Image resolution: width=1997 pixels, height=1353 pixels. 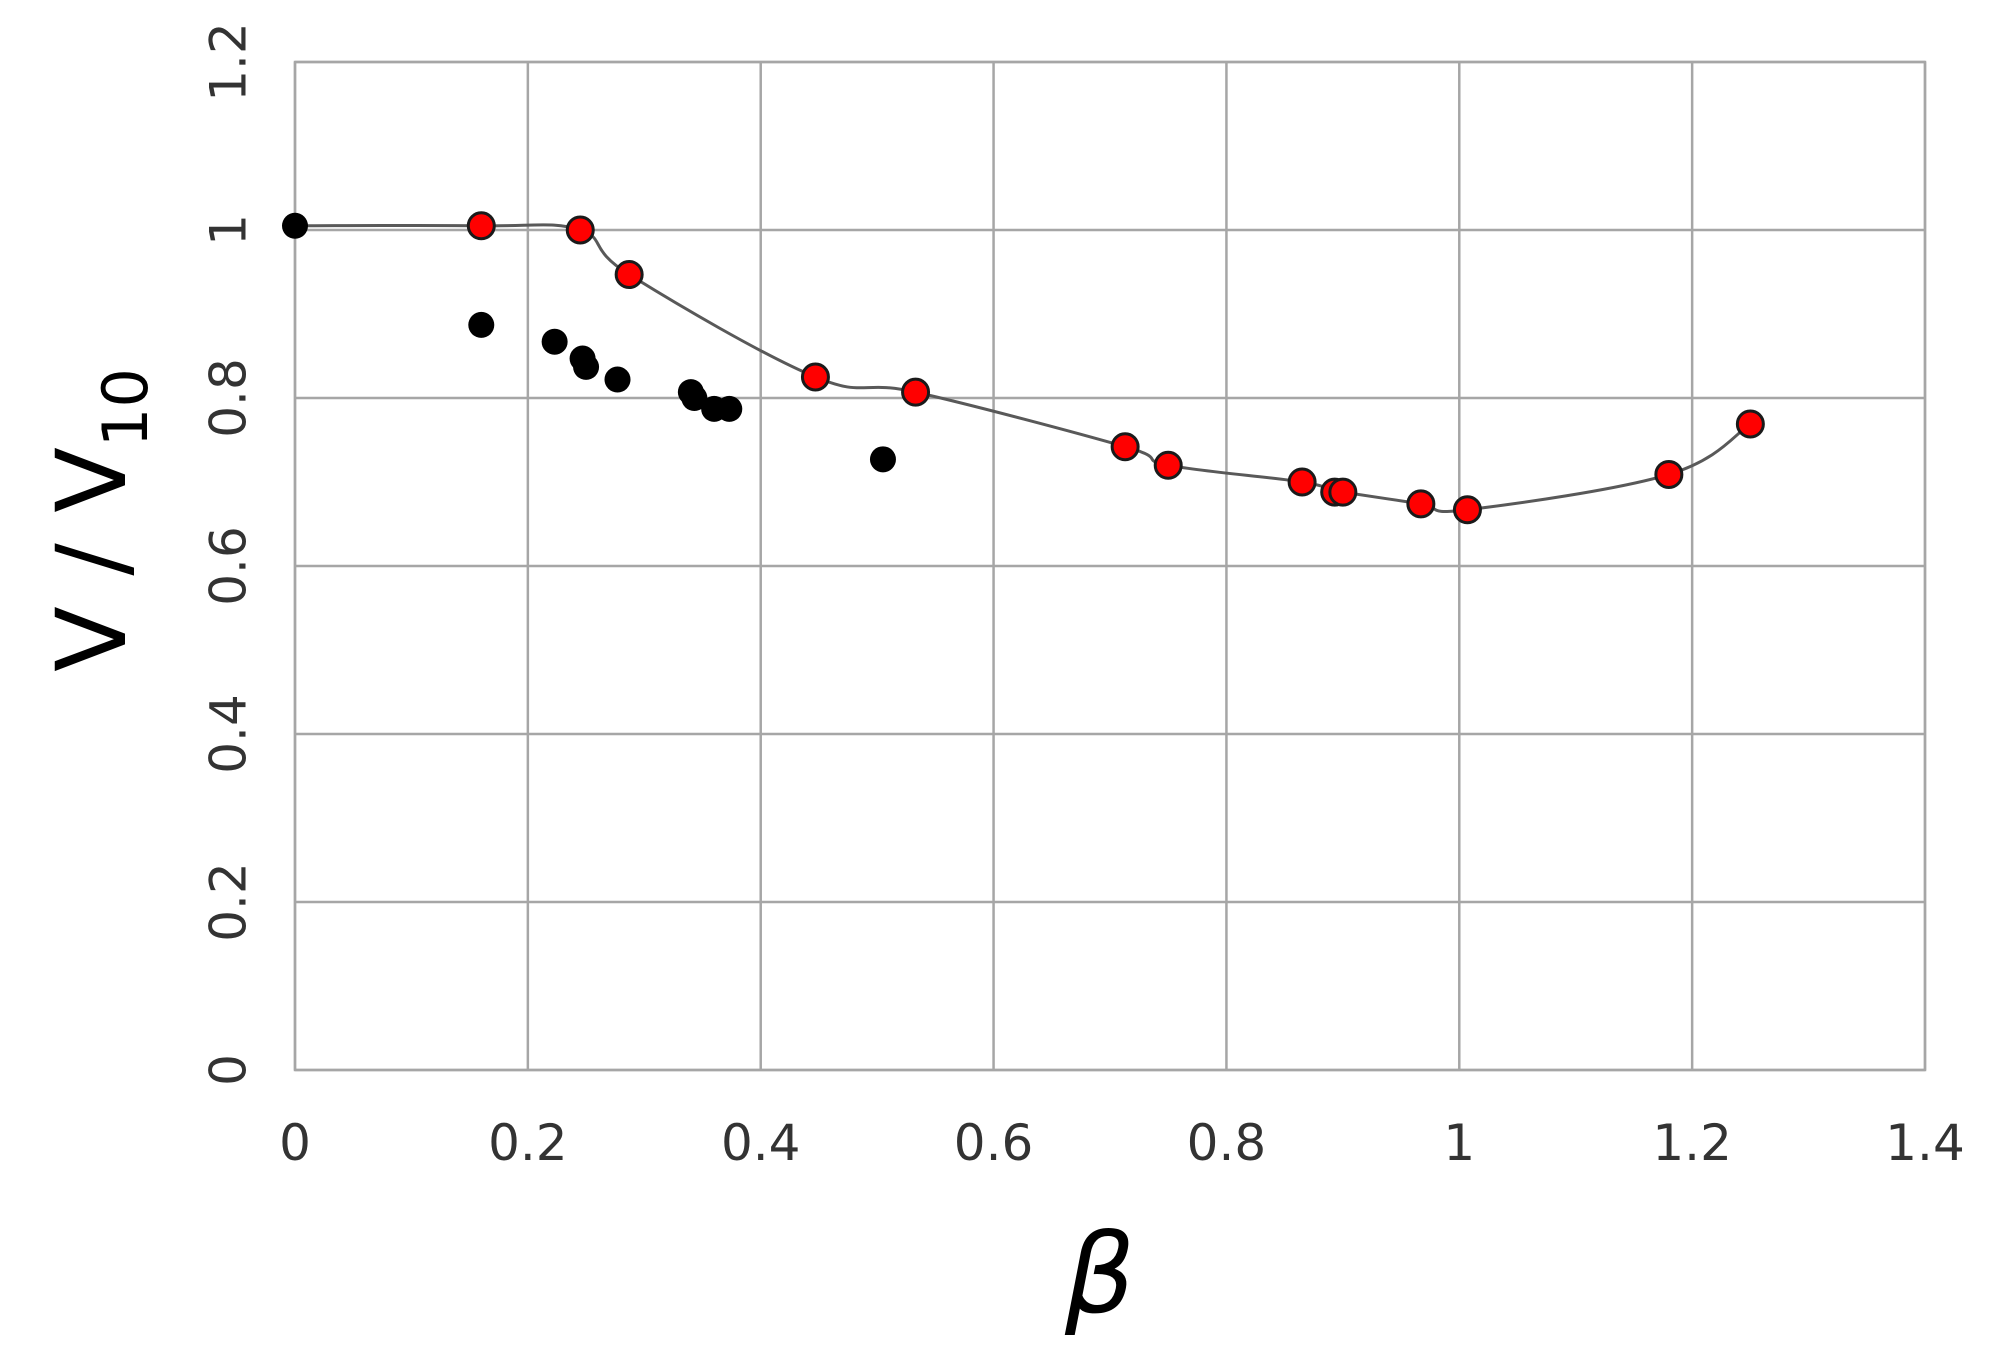 I want to click on x-tick-label: 0.4, so click(x=761, y=1143).